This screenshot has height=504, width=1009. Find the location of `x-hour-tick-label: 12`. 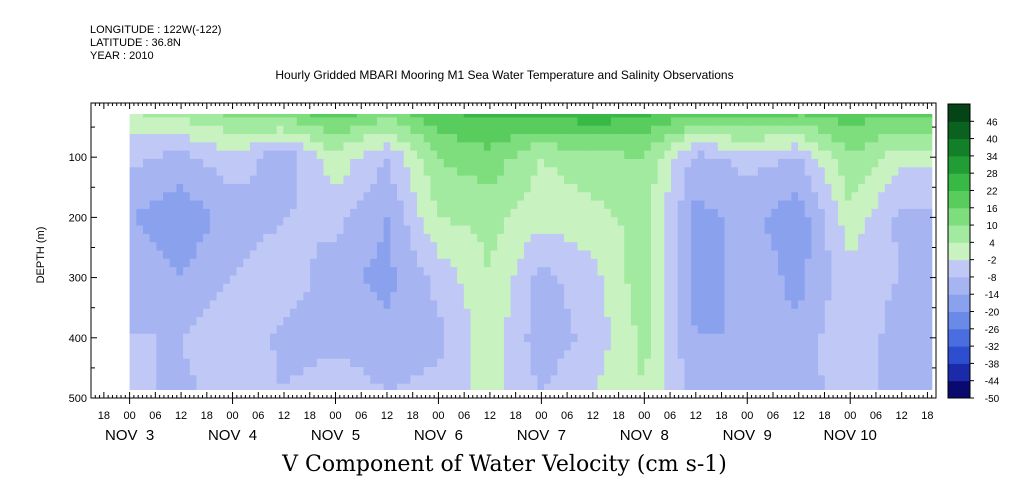

x-hour-tick-label: 12 is located at coordinates (593, 416).